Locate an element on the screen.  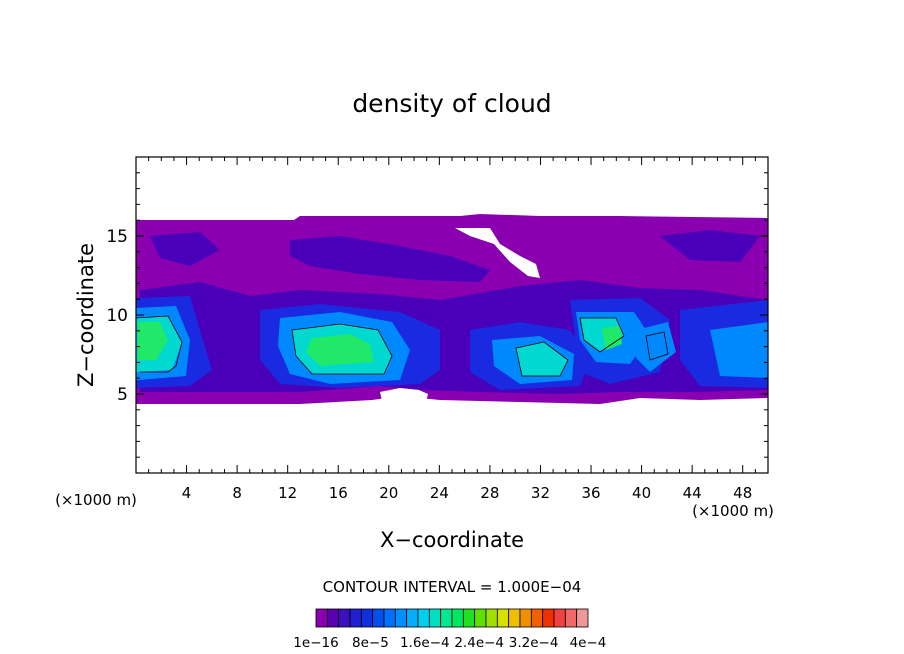
x-tick-label: 12 is located at coordinates (287, 493).